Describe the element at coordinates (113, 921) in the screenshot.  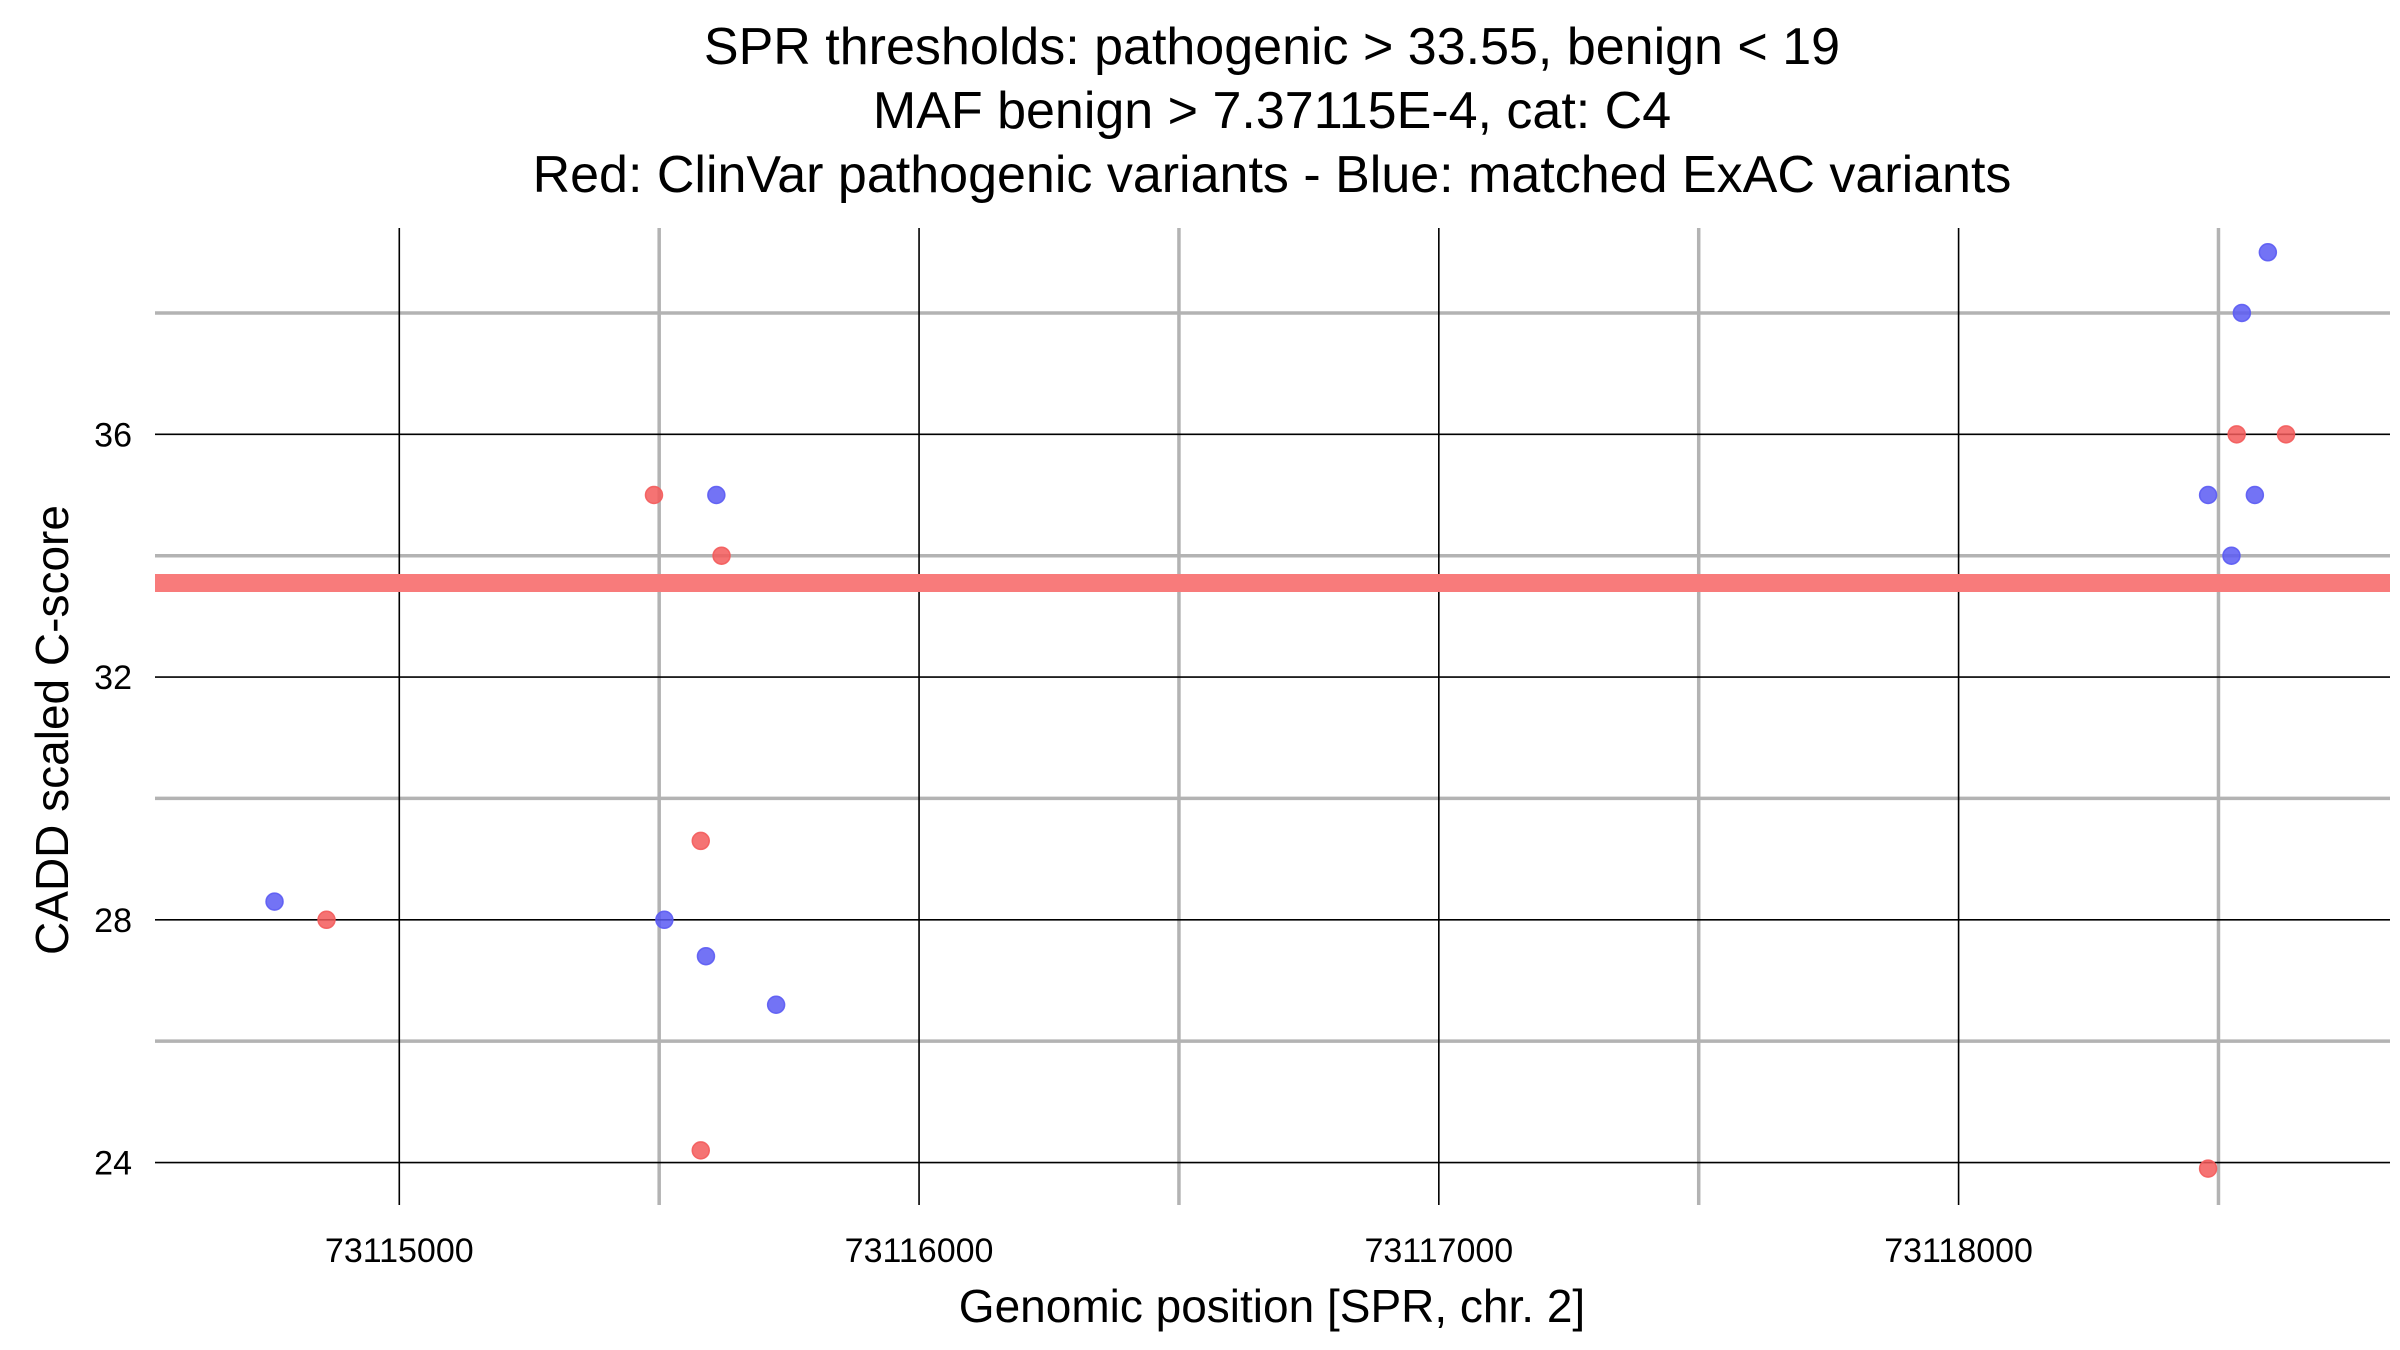
I see `y-tick-label: 28` at that location.